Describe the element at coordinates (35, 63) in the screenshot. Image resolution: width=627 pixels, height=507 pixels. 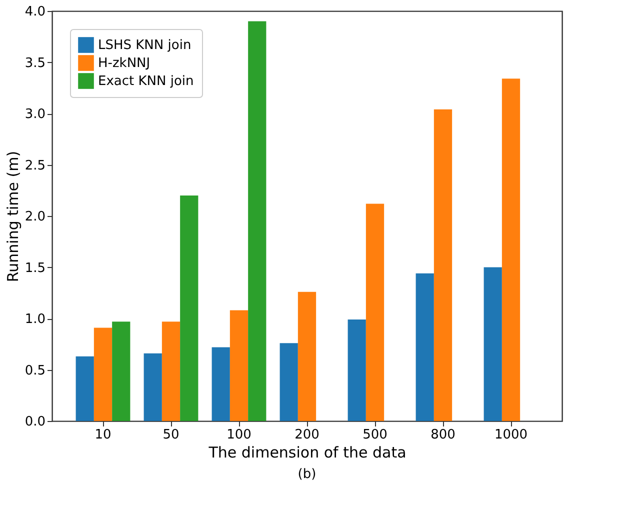
I see `y-tick-label: 3.5` at that location.